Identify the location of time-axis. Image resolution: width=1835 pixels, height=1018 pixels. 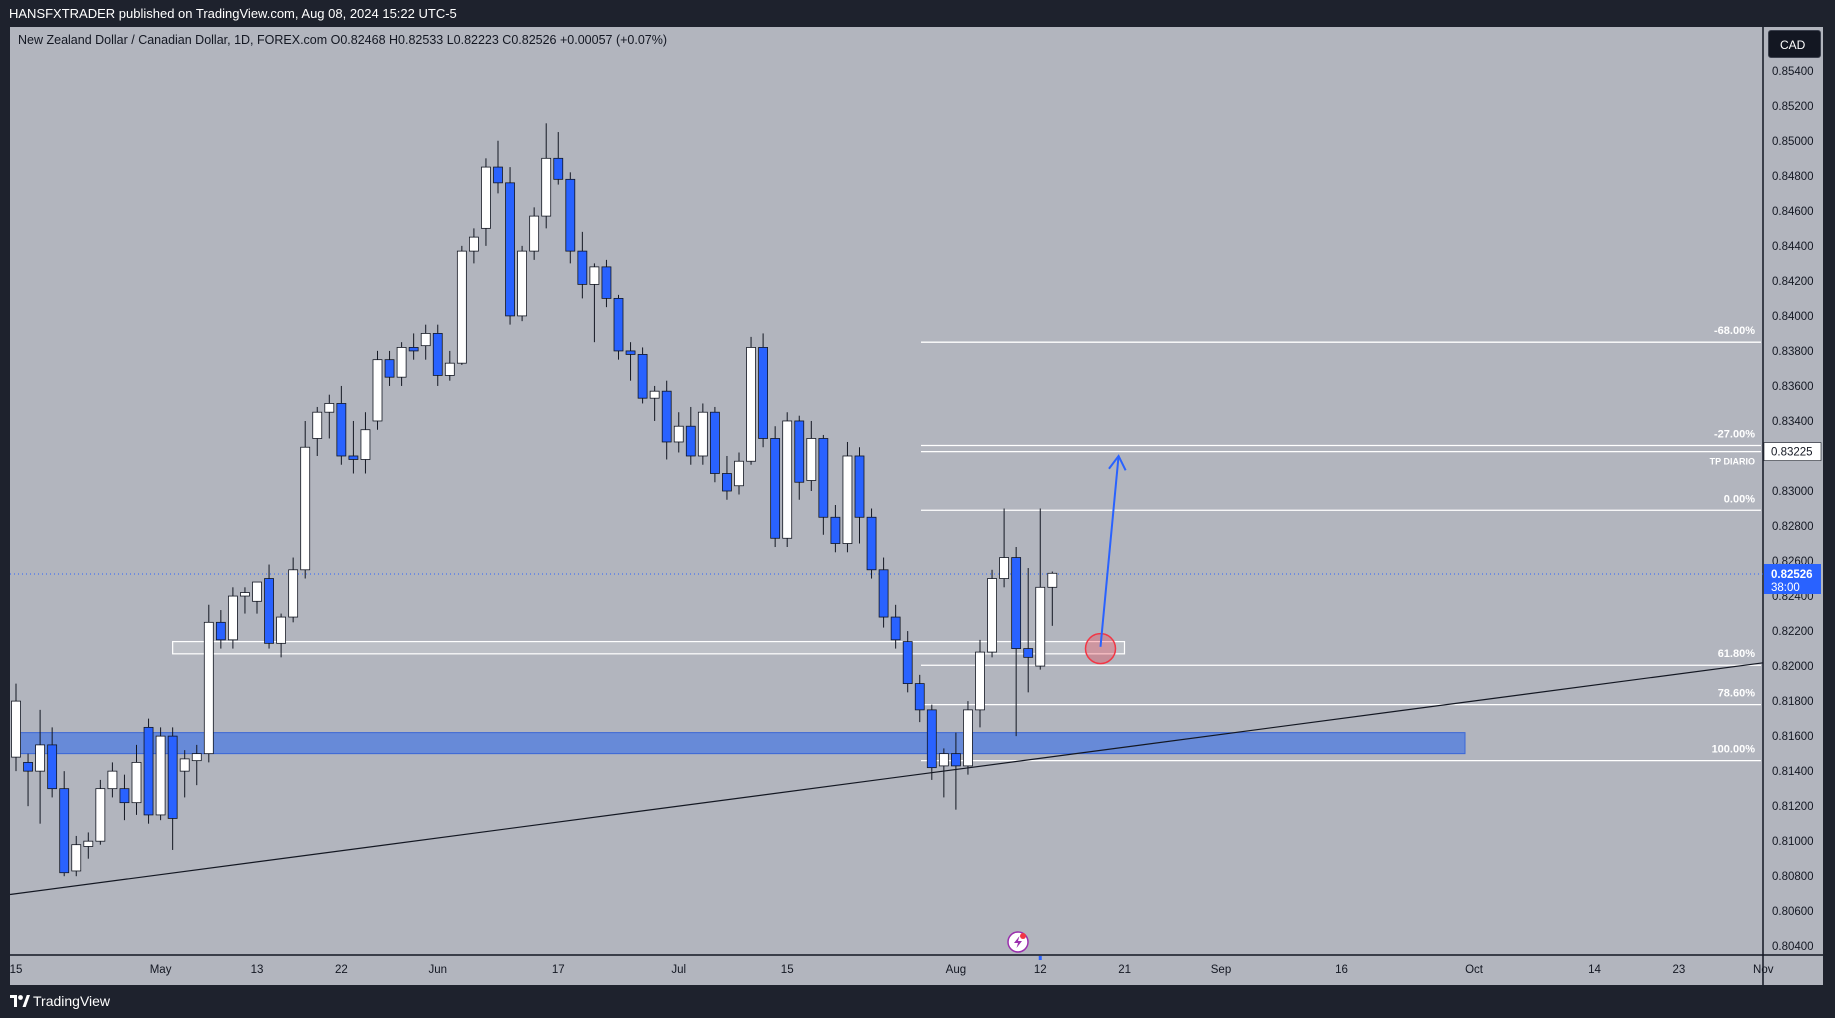
(916, 970).